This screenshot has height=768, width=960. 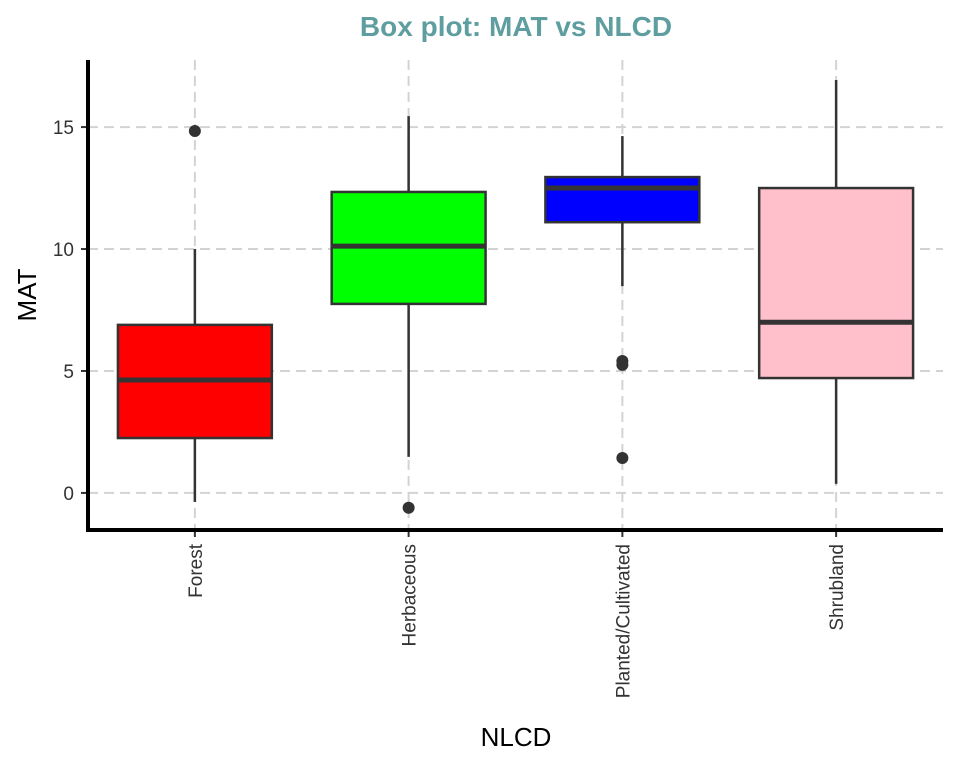 What do you see at coordinates (410, 595) in the screenshot?
I see `x-tick-label: Herbaceous` at bounding box center [410, 595].